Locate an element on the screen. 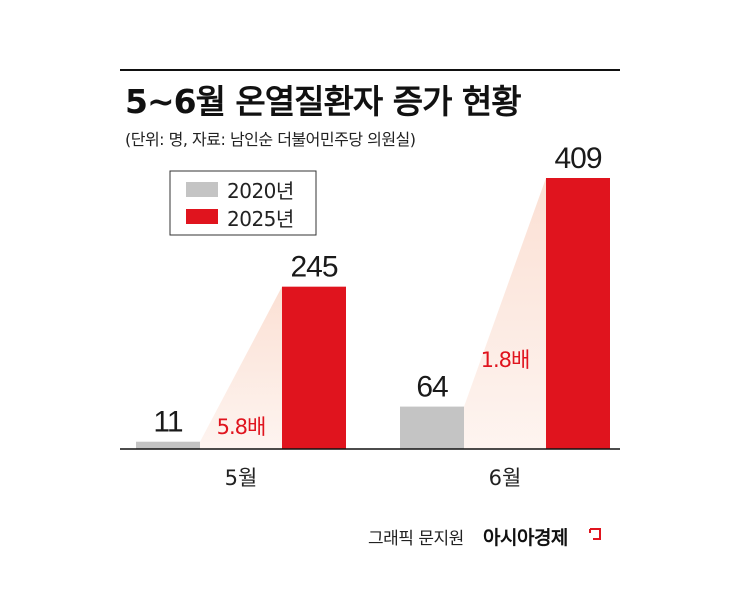 The image size is (745, 596). legend: 2020년 2025년 is located at coordinates (243, 203).